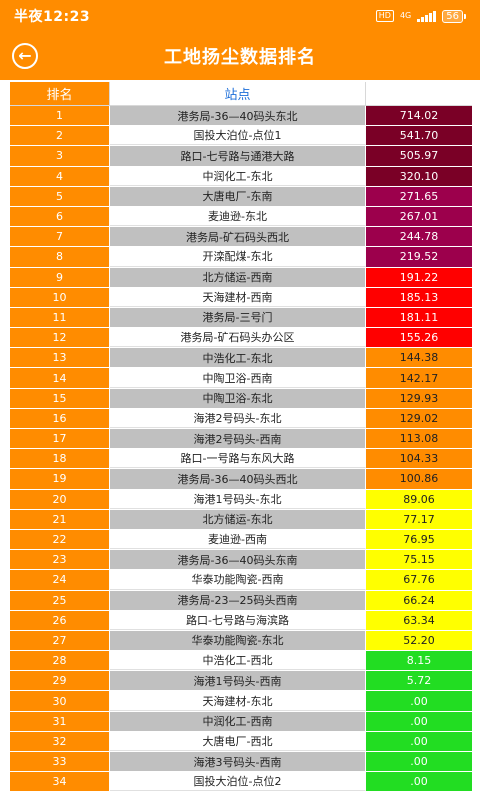  What do you see at coordinates (419, 297) in the screenshot?
I see `pm10-cell: 185.13` at bounding box center [419, 297].